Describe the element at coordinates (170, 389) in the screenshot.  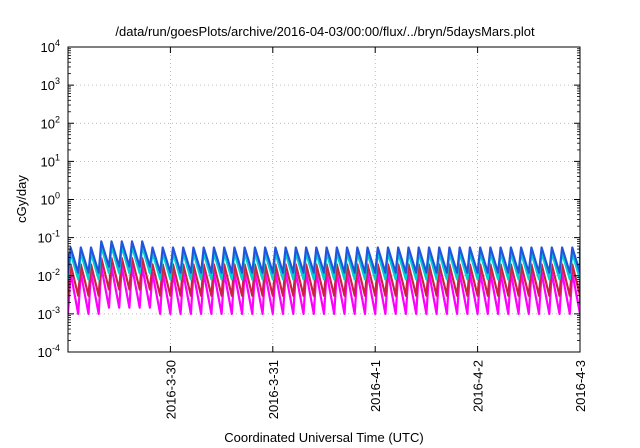
I see `x-tick-label: 2016-3-30` at that location.